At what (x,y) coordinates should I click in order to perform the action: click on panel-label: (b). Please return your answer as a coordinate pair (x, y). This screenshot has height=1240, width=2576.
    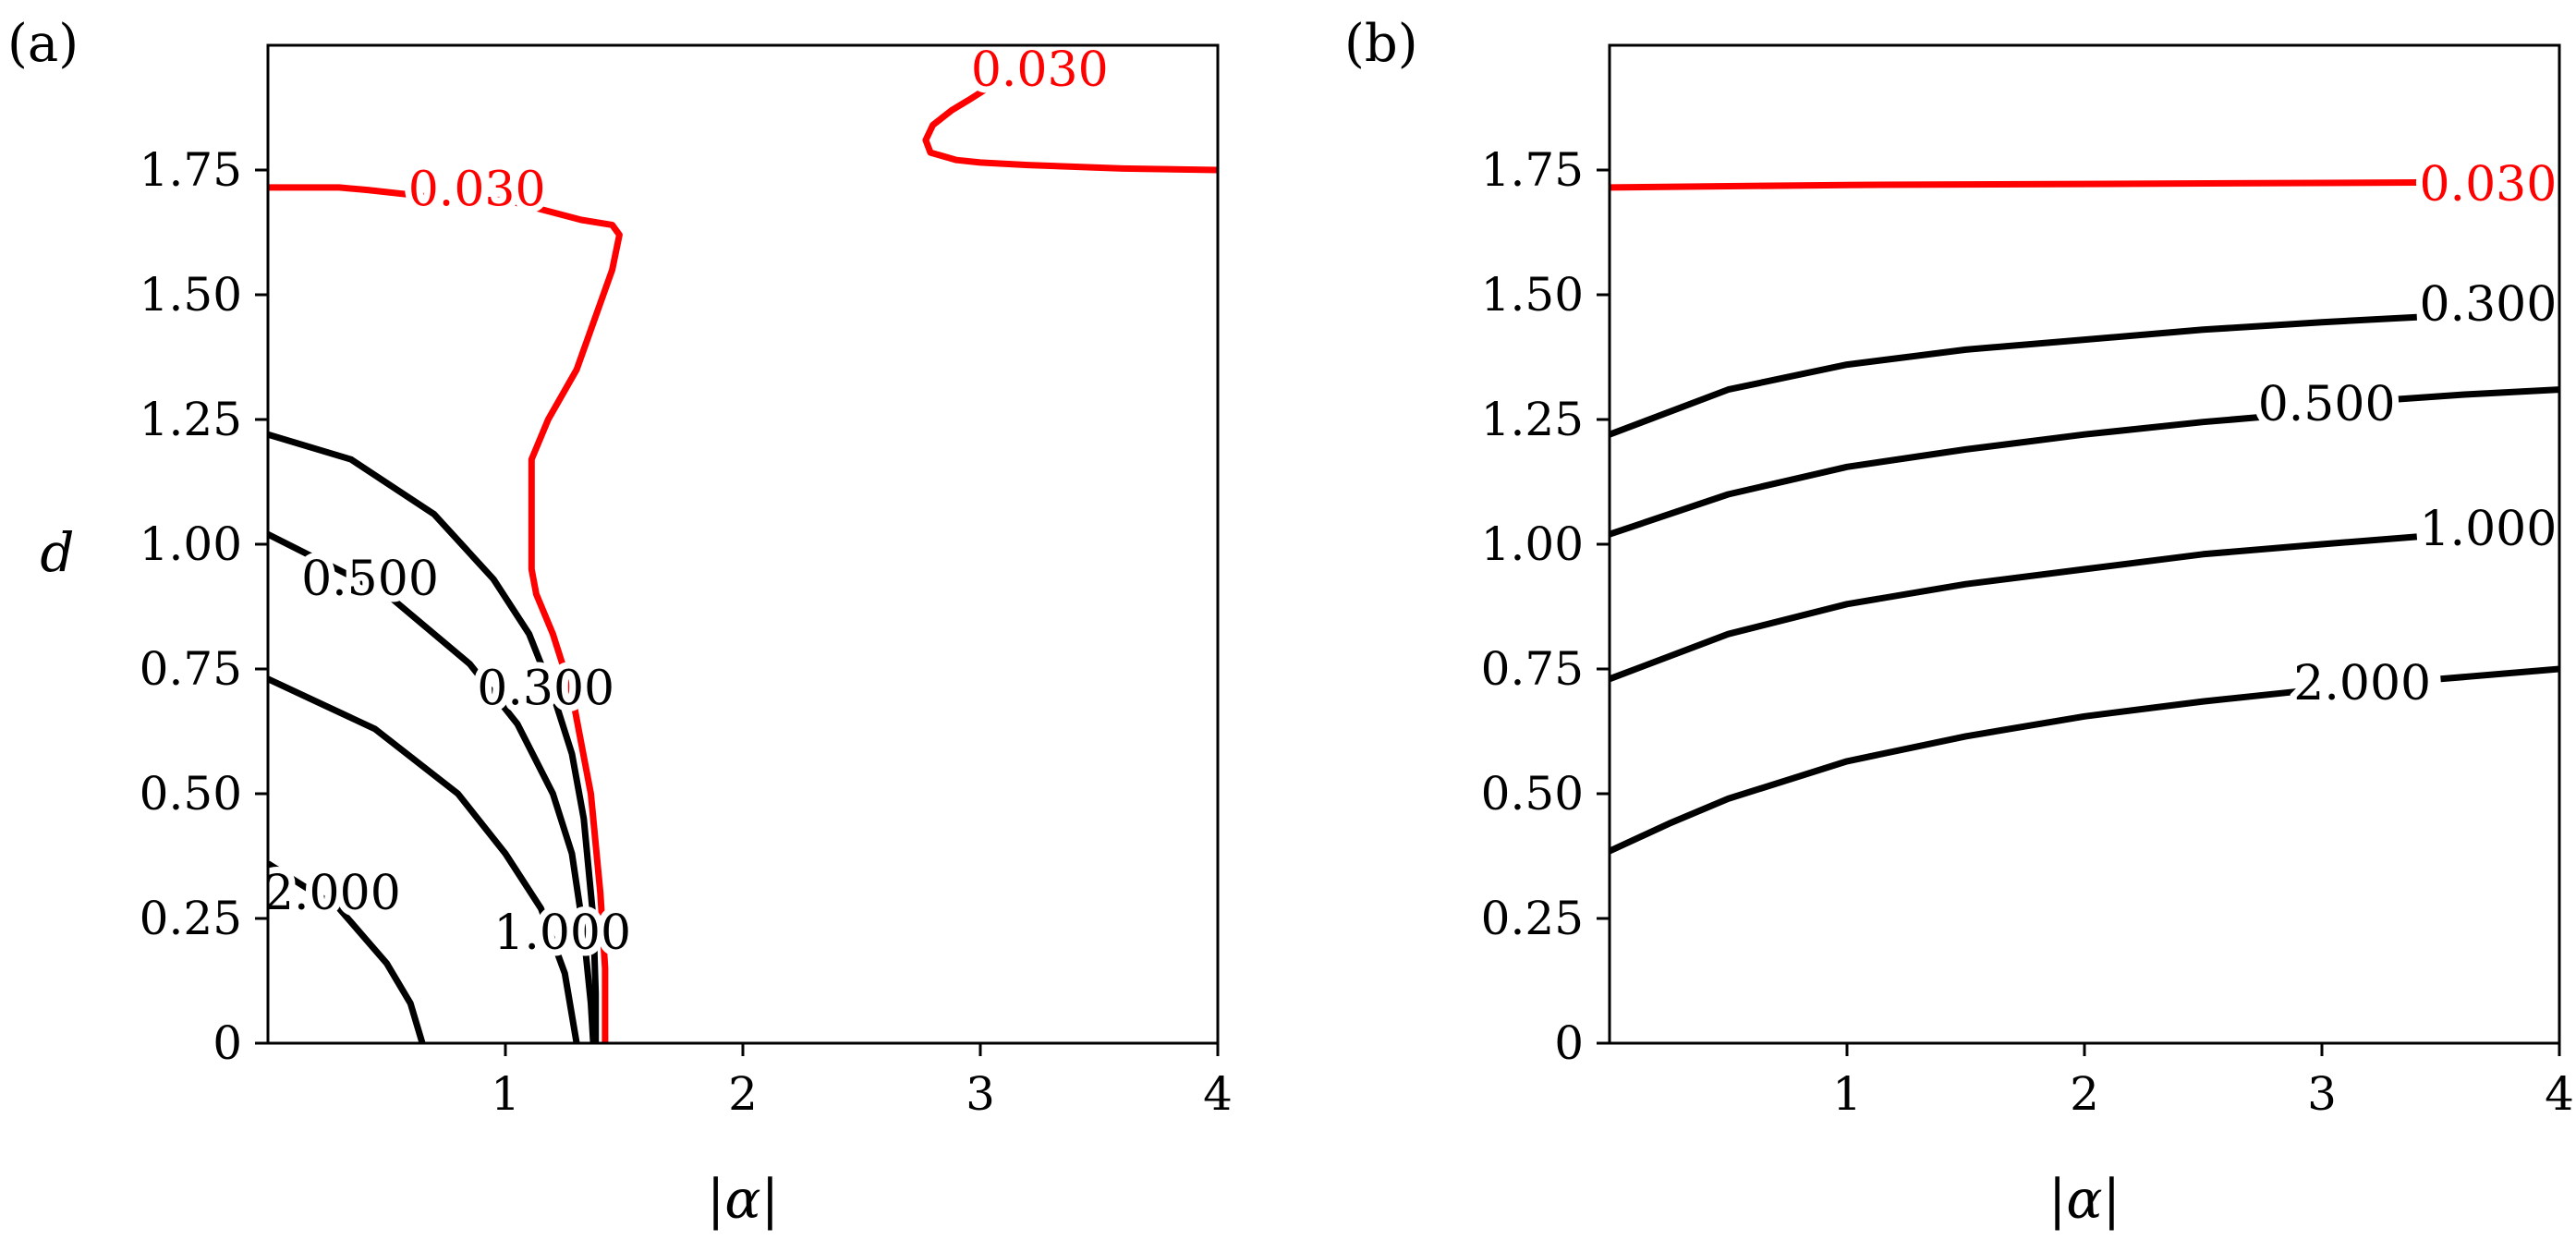
    Looking at the image, I should click on (1381, 44).